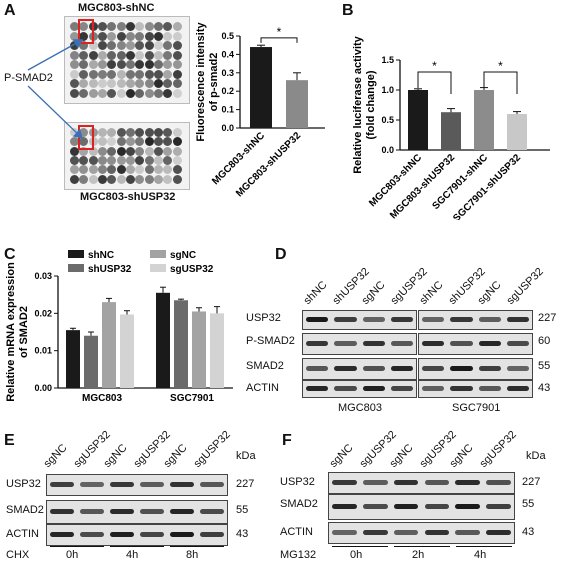  Describe the element at coordinates (528, 532) in the screenshot. I see `kda-value: 43` at that location.